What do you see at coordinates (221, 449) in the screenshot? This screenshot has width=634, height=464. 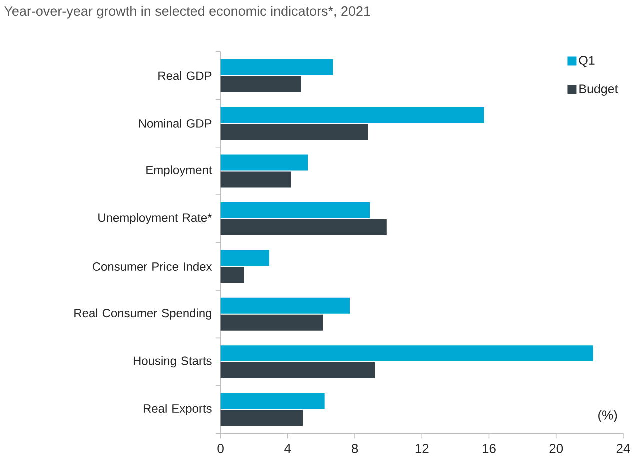 I see `x-tick-label: 0` at bounding box center [221, 449].